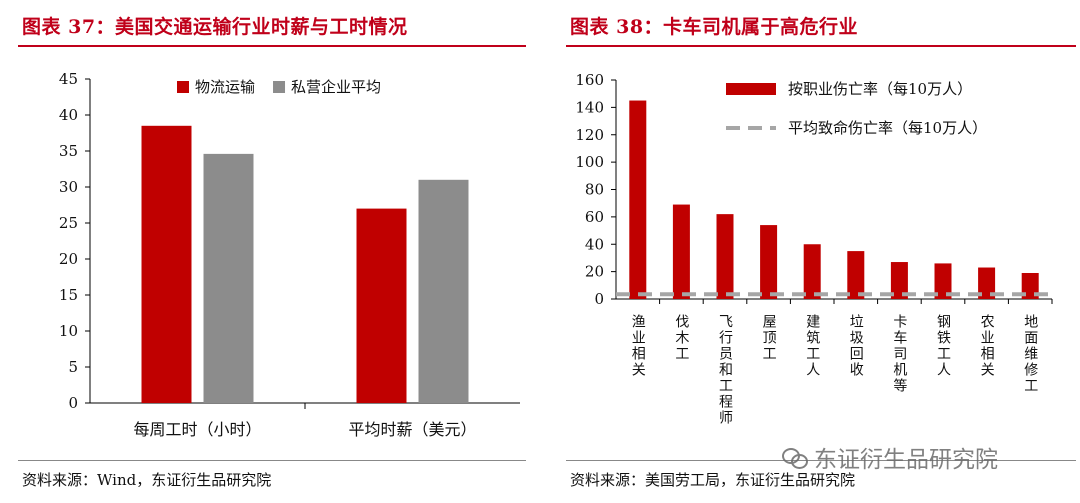 The image size is (1080, 503). Describe the element at coordinates (713, 480) in the screenshot. I see `source-right: 资料来源：美国劳工局，东证衍生品研究院` at that location.